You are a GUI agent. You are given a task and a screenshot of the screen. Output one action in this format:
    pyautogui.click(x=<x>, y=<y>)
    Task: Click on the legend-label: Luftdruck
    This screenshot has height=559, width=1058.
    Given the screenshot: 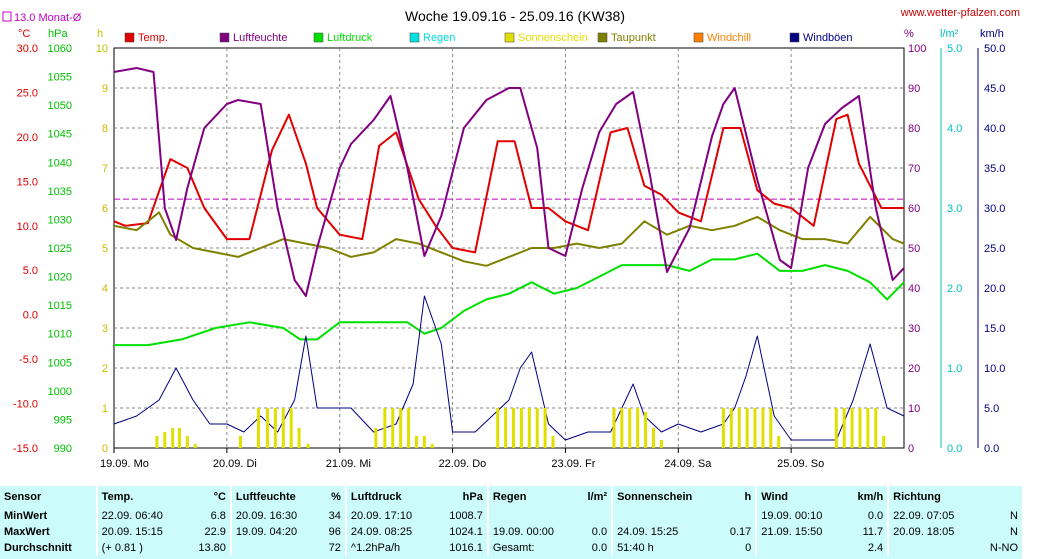 What is the action you would take?
    pyautogui.click(x=350, y=38)
    